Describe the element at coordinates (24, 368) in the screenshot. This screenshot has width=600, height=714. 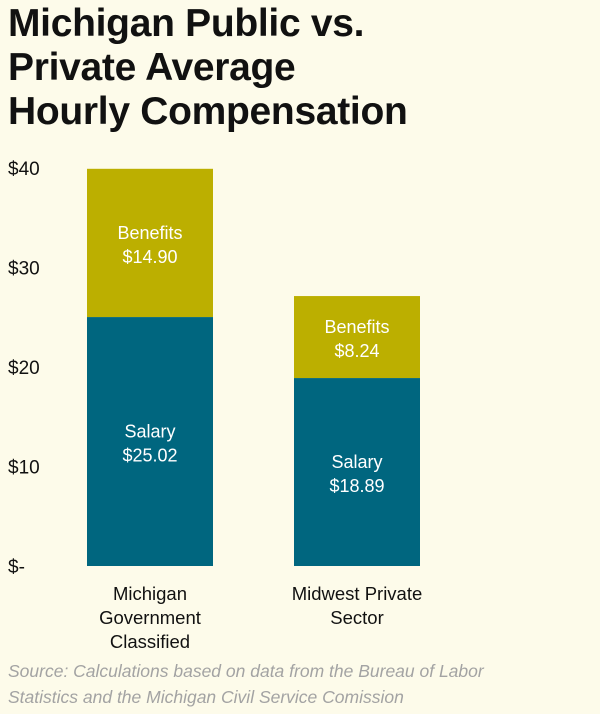
I see `y-tick-label: $20` at that location.